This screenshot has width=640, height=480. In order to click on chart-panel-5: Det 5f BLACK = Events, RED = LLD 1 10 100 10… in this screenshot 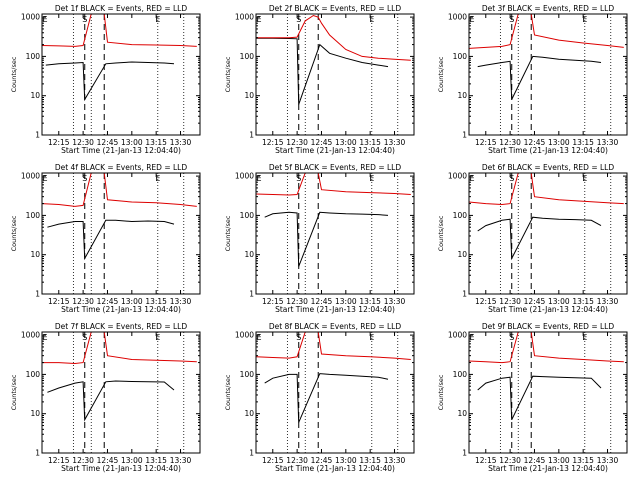, I will do `click(319, 238)`.